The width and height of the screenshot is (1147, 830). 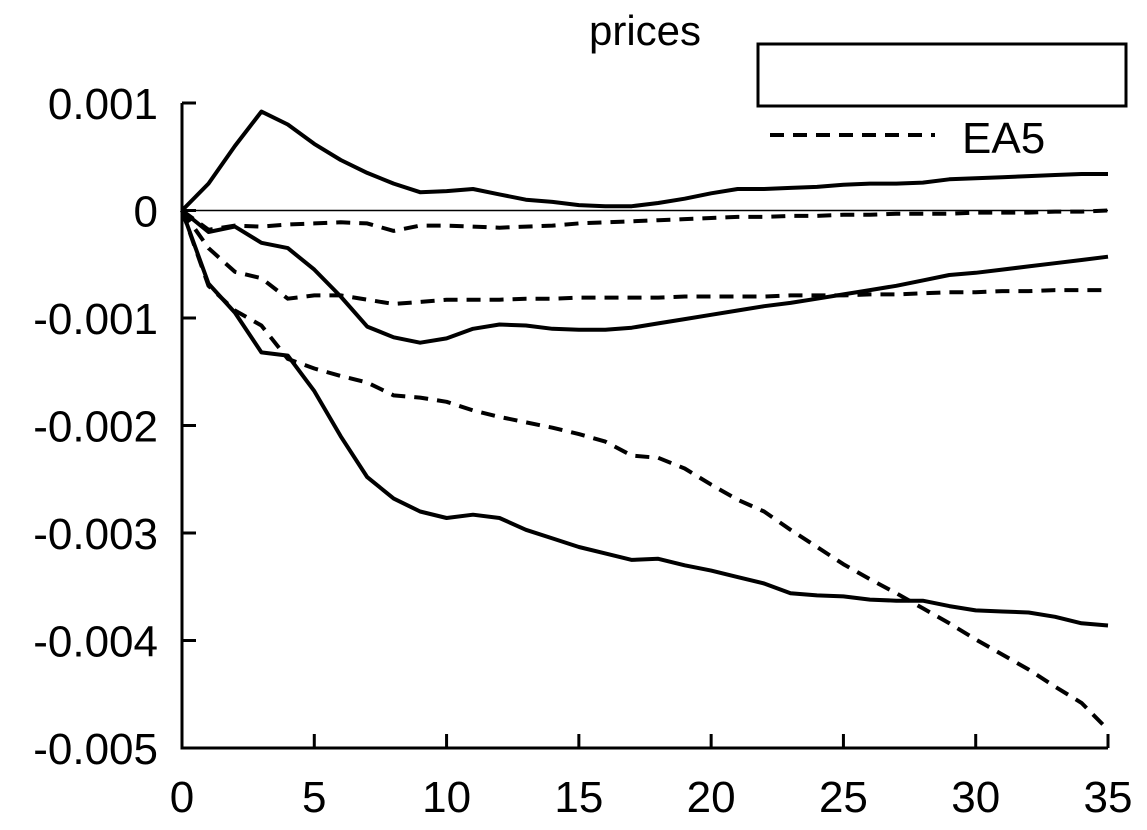 What do you see at coordinates (446, 797) in the screenshot?
I see `x-tick-label: 10` at bounding box center [446, 797].